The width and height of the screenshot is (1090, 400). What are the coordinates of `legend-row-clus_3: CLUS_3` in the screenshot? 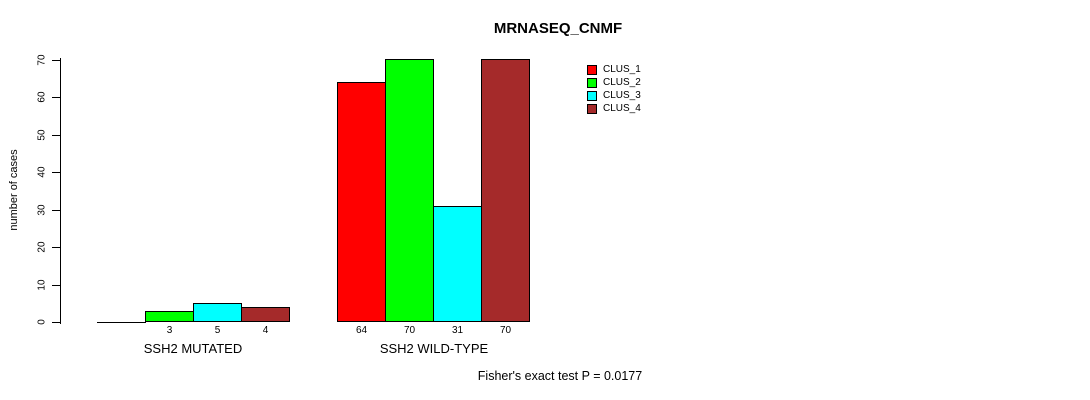 It's located at (614, 95).